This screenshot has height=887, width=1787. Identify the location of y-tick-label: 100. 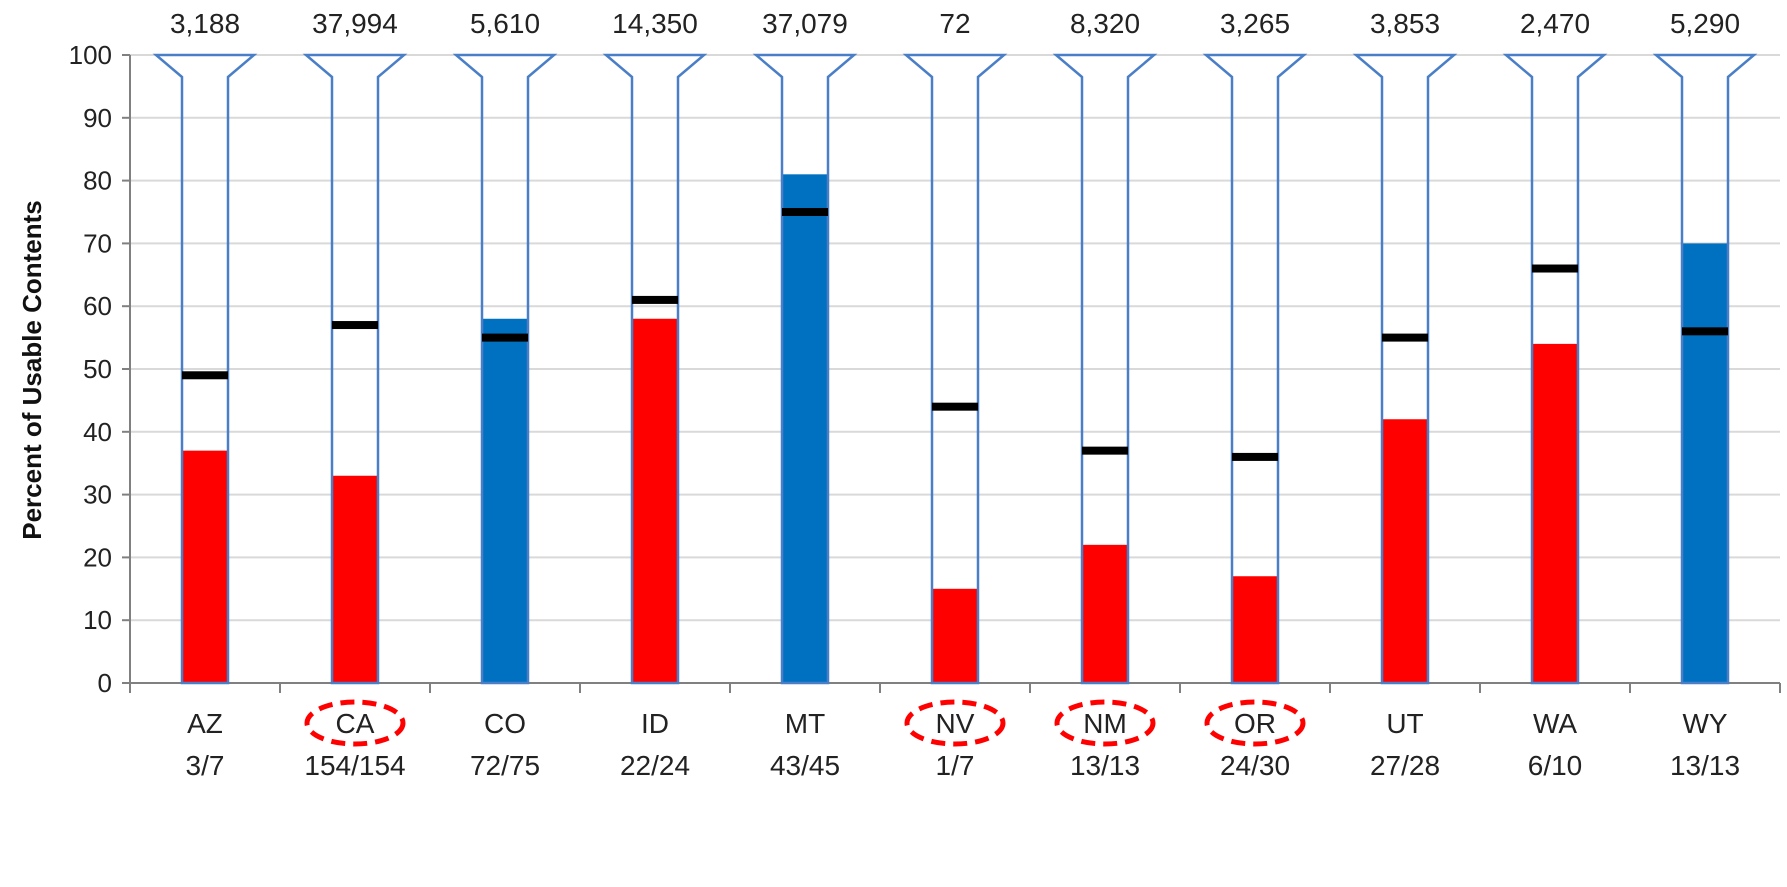
(90, 55).